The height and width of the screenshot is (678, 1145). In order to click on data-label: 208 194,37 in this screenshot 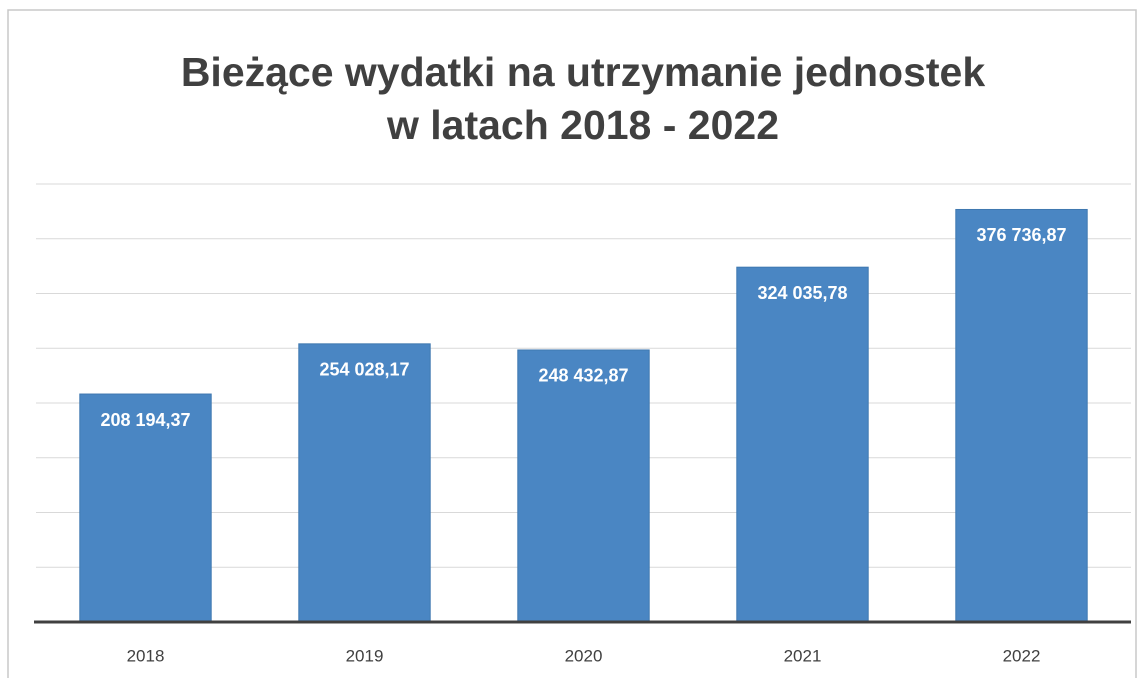, I will do `click(145, 420)`.